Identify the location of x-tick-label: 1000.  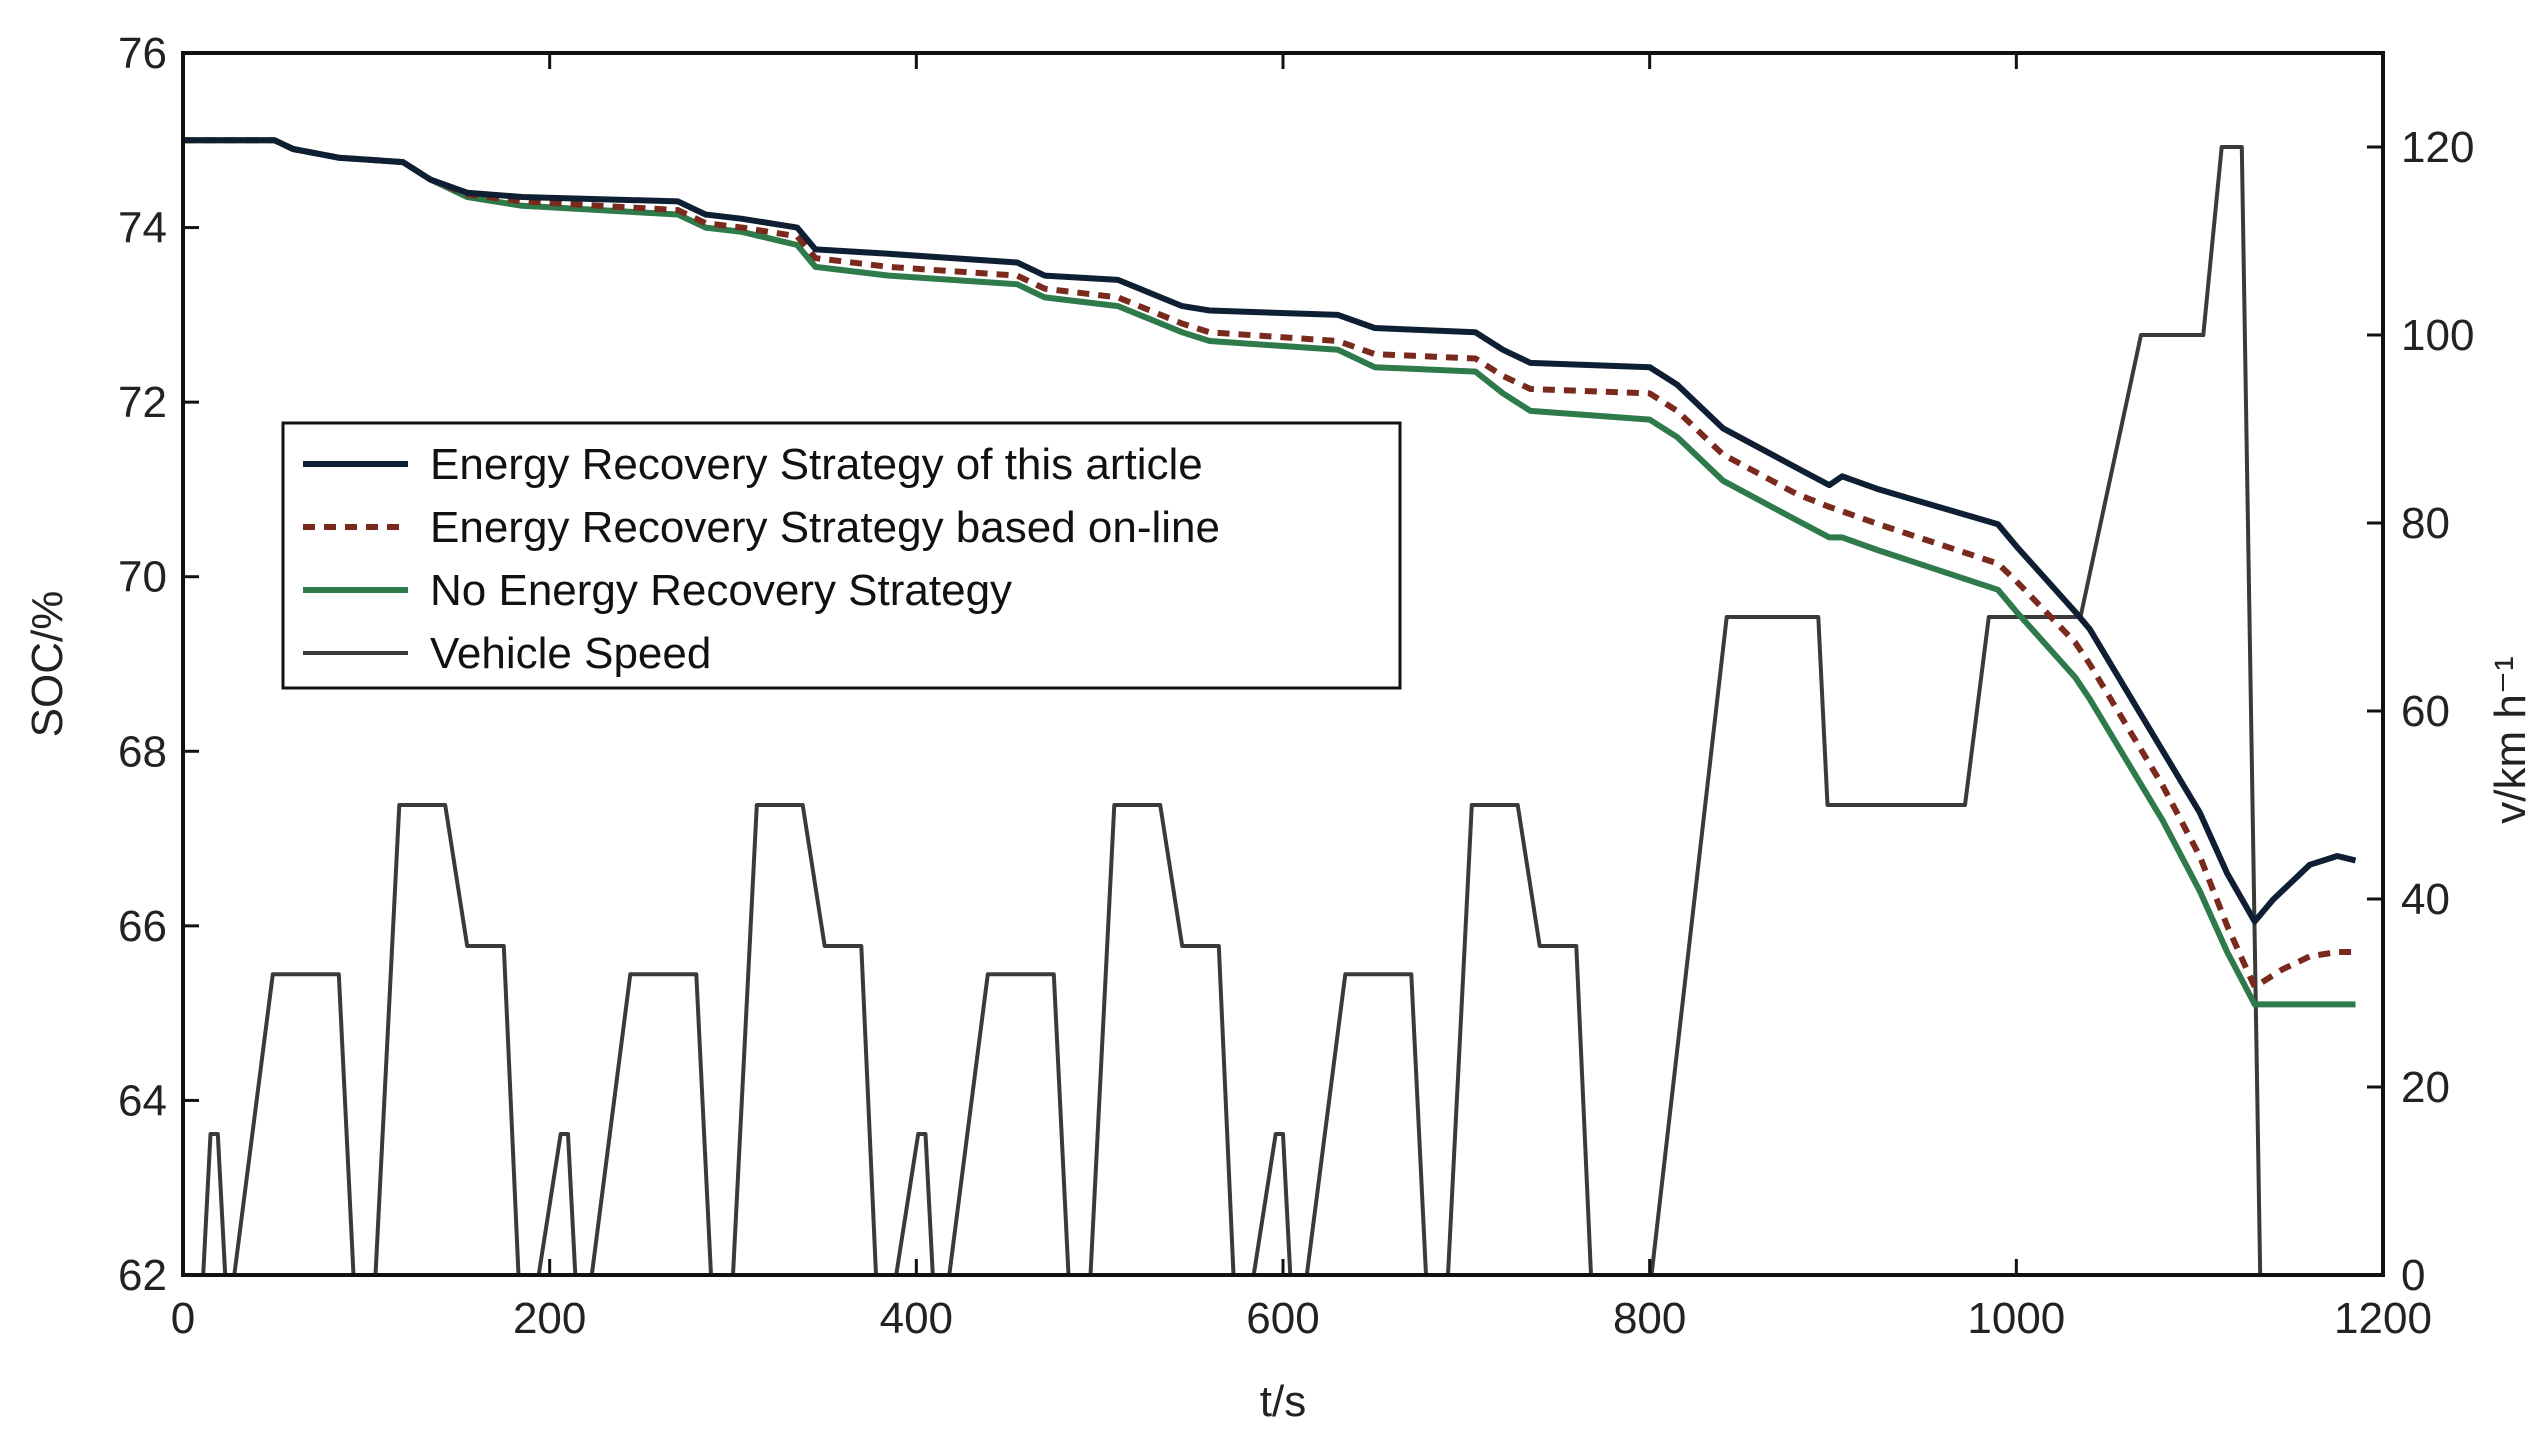
(2016, 1318).